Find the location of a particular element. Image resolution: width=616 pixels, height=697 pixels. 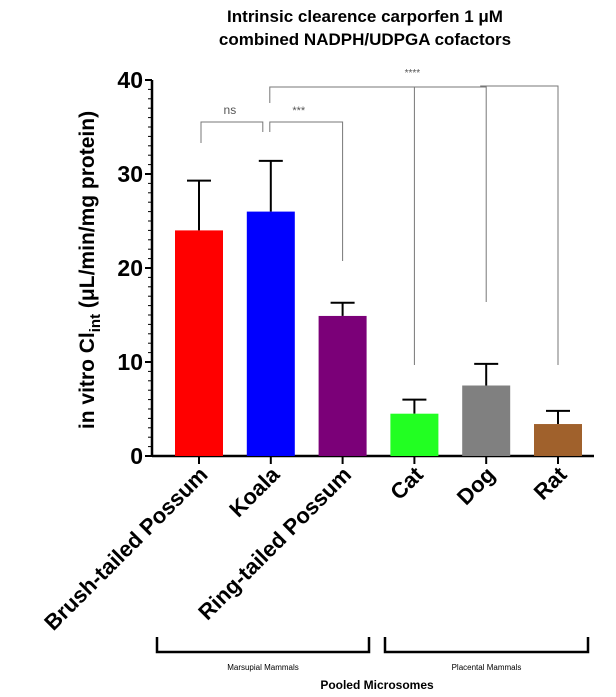

bar-ring-tailed-possum is located at coordinates (342, 385).